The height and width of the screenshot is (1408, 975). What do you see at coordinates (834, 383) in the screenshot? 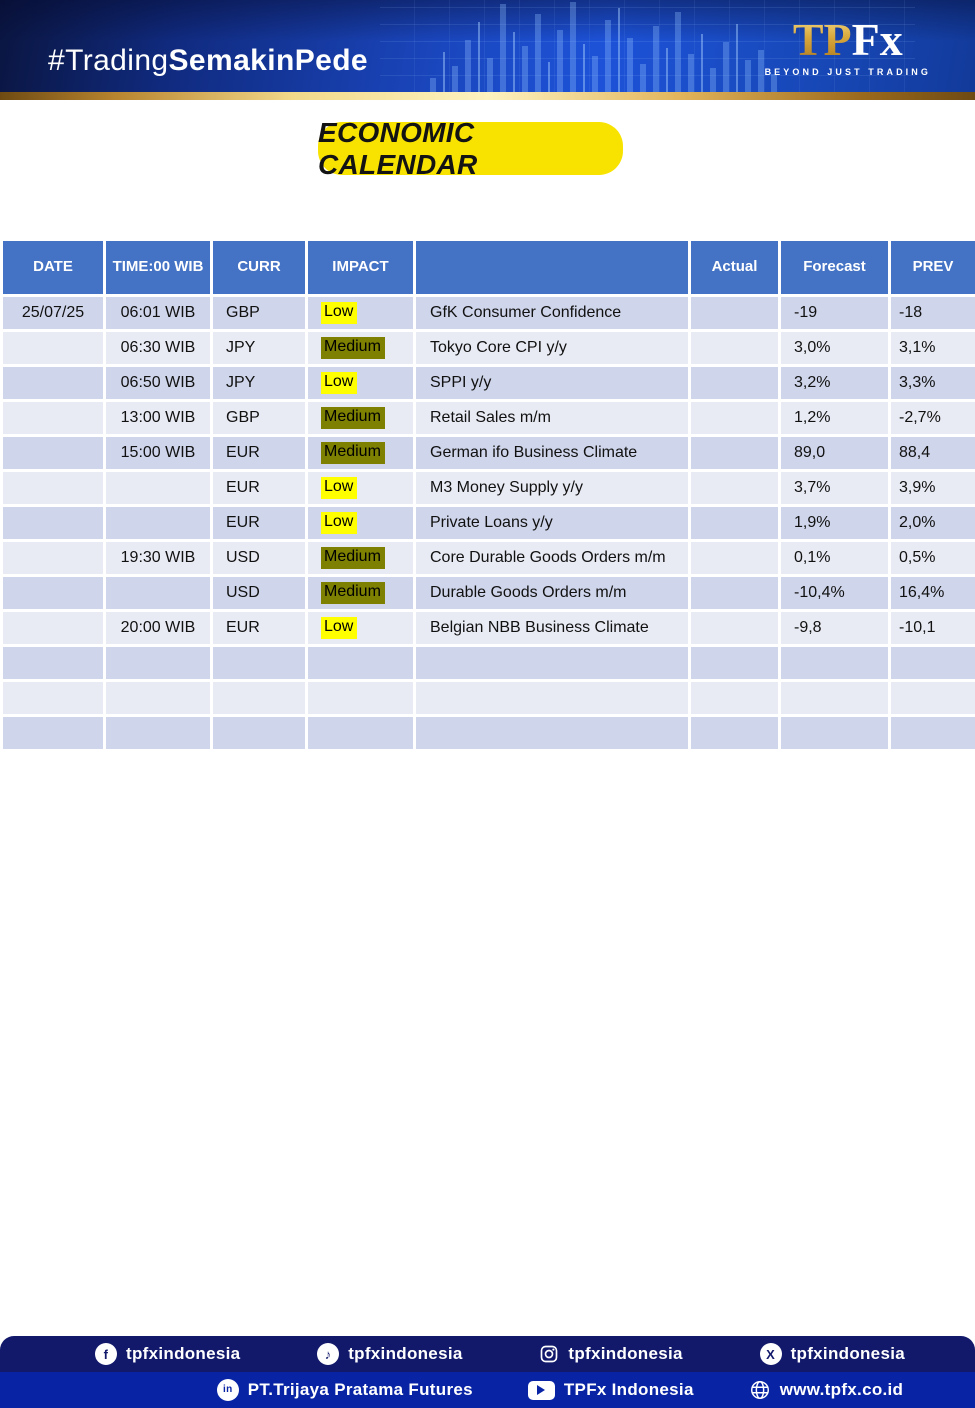
I see `cell-forecast: 3,2%` at bounding box center [834, 383].